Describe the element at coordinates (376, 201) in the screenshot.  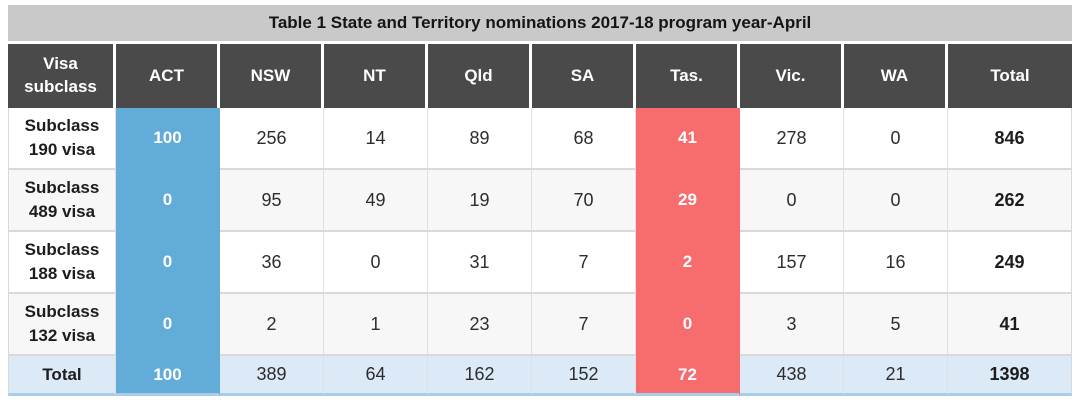
I see `cell-nt: 49` at that location.